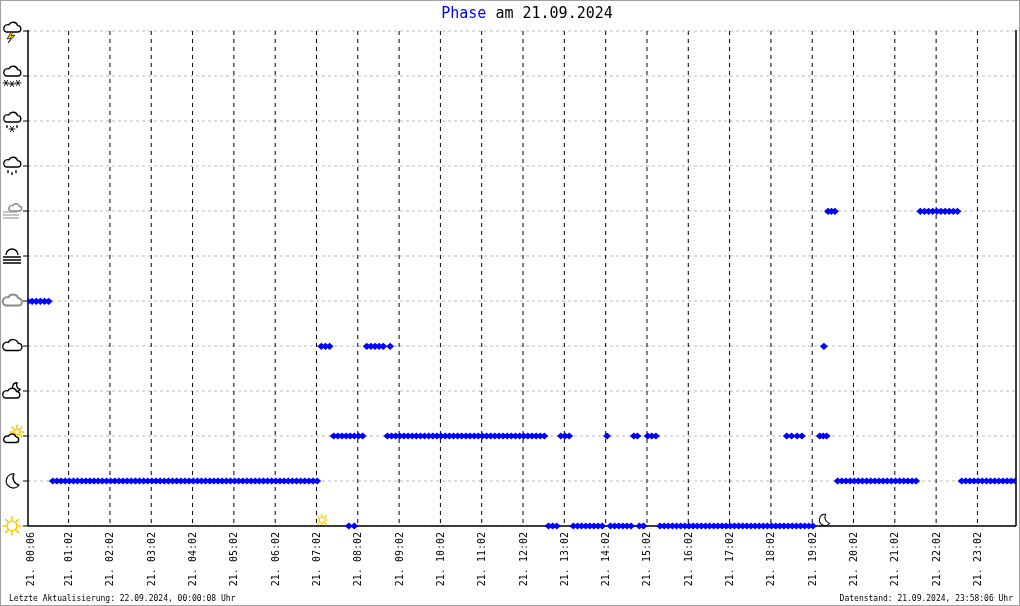 The height and width of the screenshot is (606, 1020). What do you see at coordinates (688, 559) in the screenshot?
I see `x-tick-label: 21. 16:02` at bounding box center [688, 559].